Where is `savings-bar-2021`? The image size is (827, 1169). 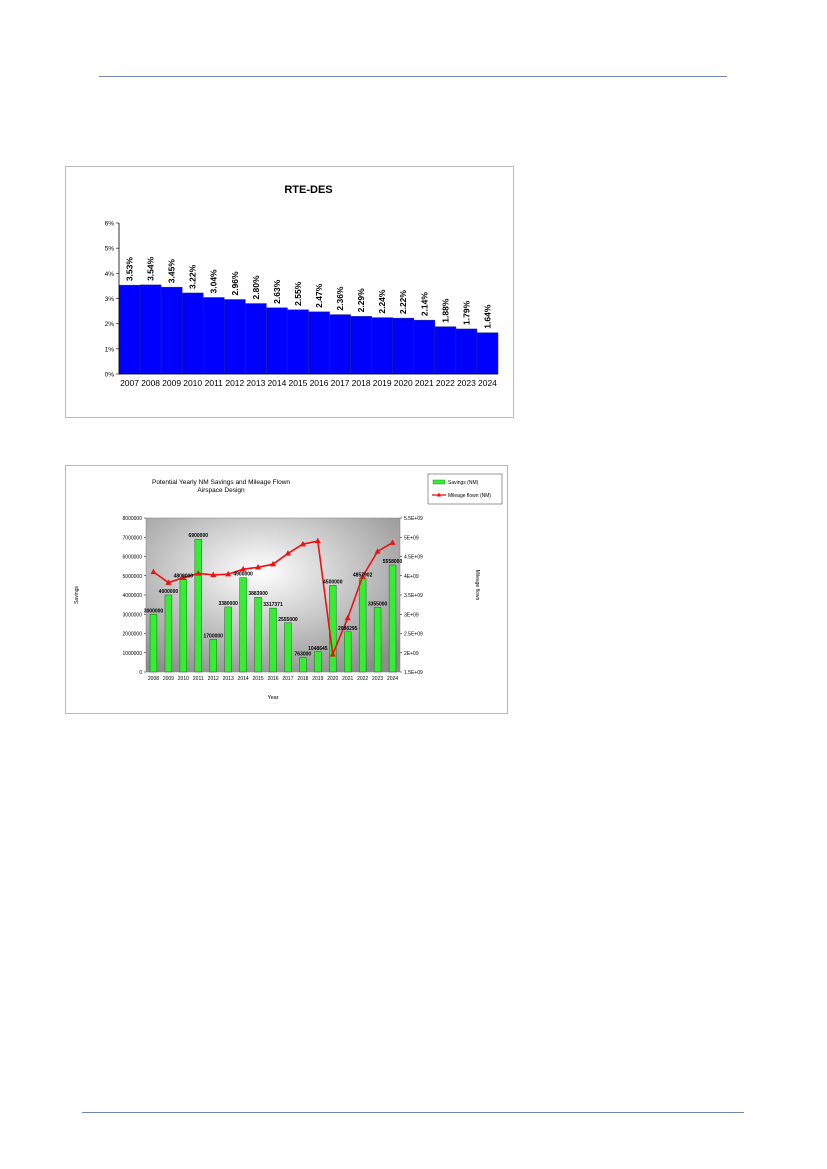
savings-bar-2021 is located at coordinates (348, 652).